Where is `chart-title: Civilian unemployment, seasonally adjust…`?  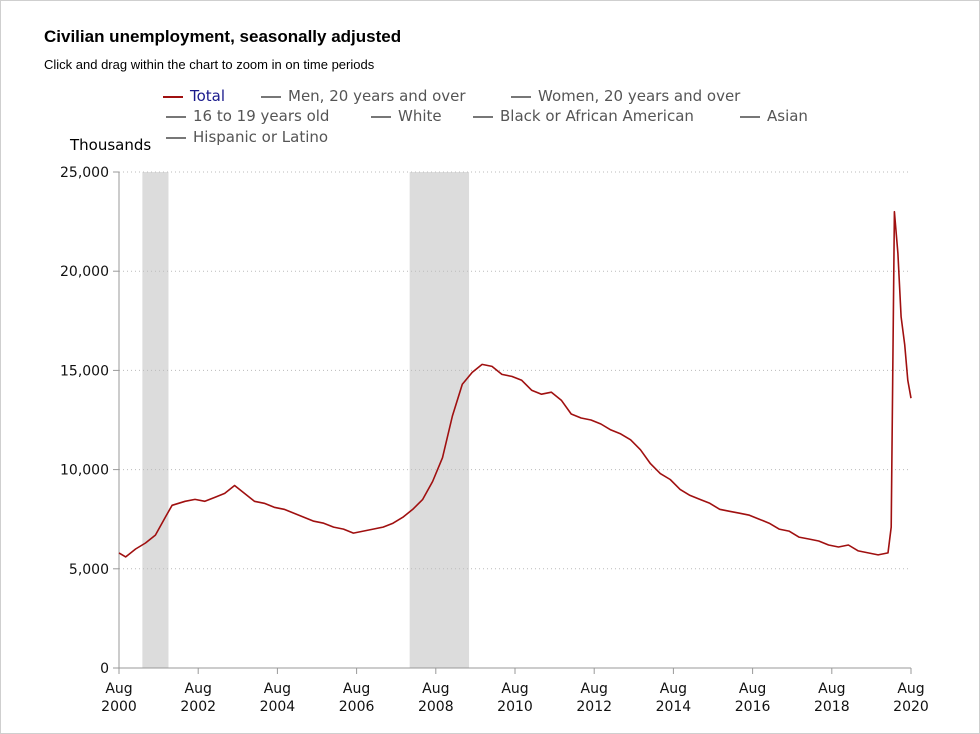
chart-title: Civilian unemployment, seasonally adjust… is located at coordinates (223, 36).